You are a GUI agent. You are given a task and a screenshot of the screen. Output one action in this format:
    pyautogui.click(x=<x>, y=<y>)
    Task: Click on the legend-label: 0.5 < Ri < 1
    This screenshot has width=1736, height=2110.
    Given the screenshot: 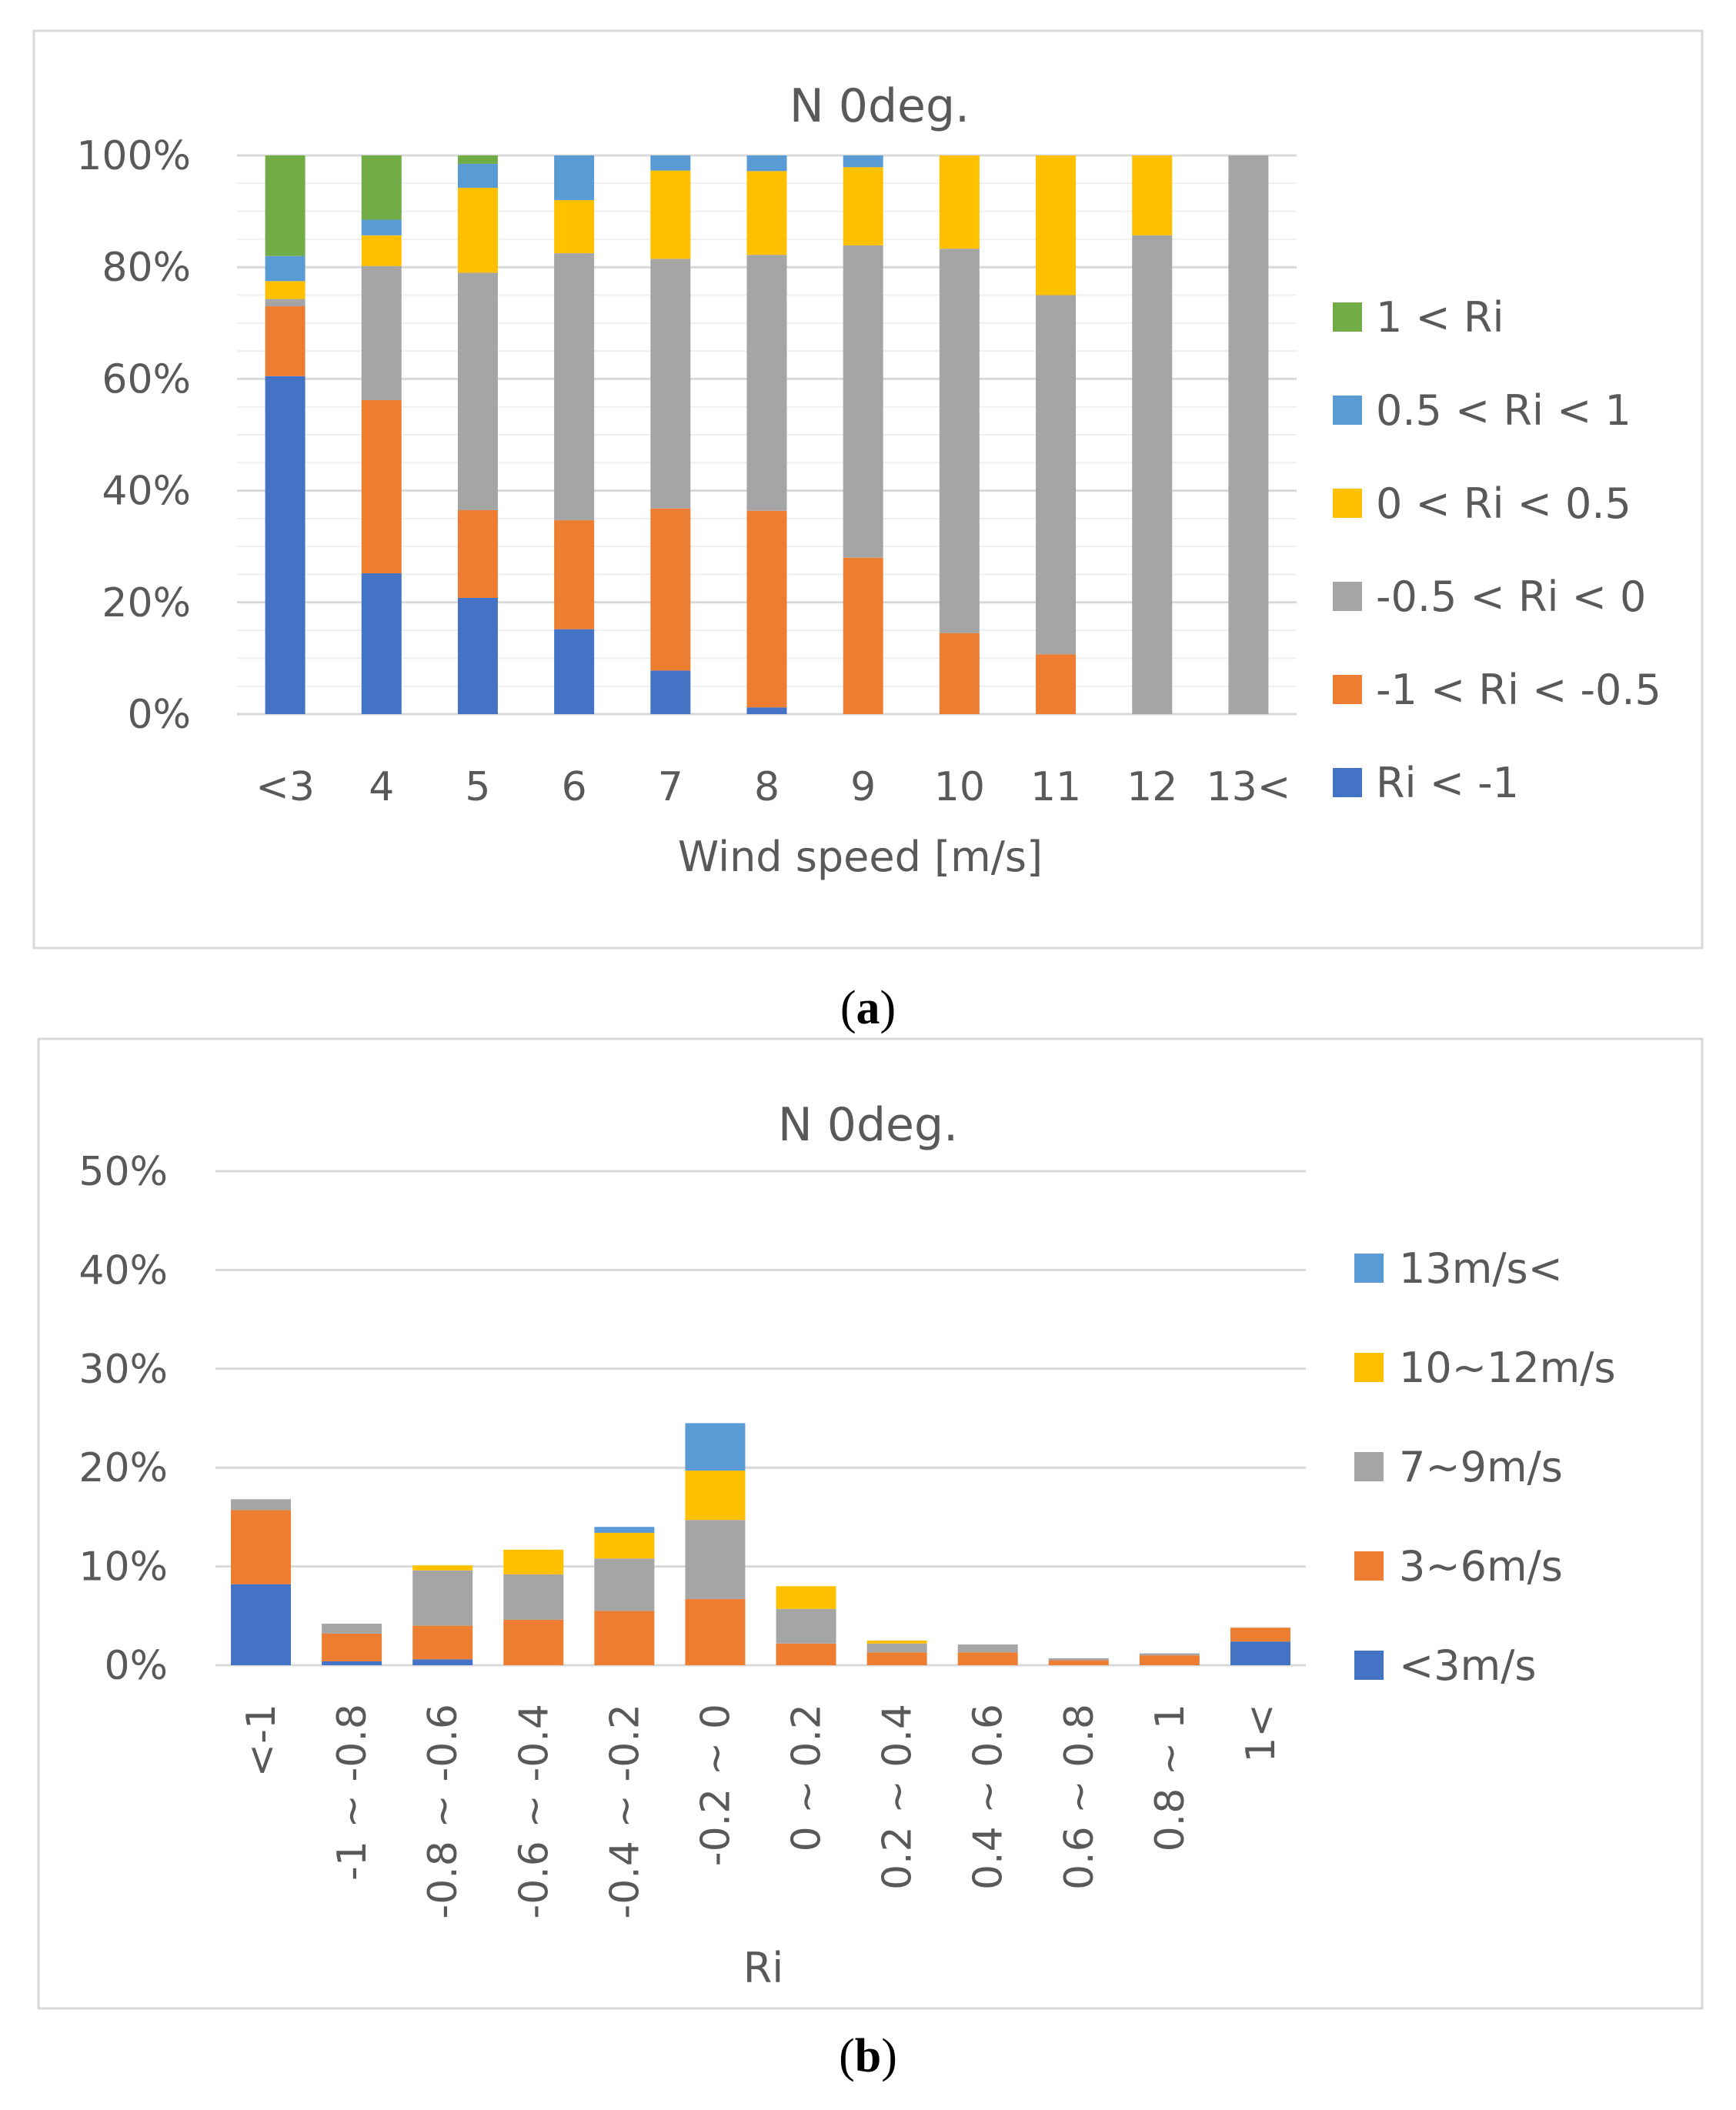 What is the action you would take?
    pyautogui.click(x=1503, y=410)
    